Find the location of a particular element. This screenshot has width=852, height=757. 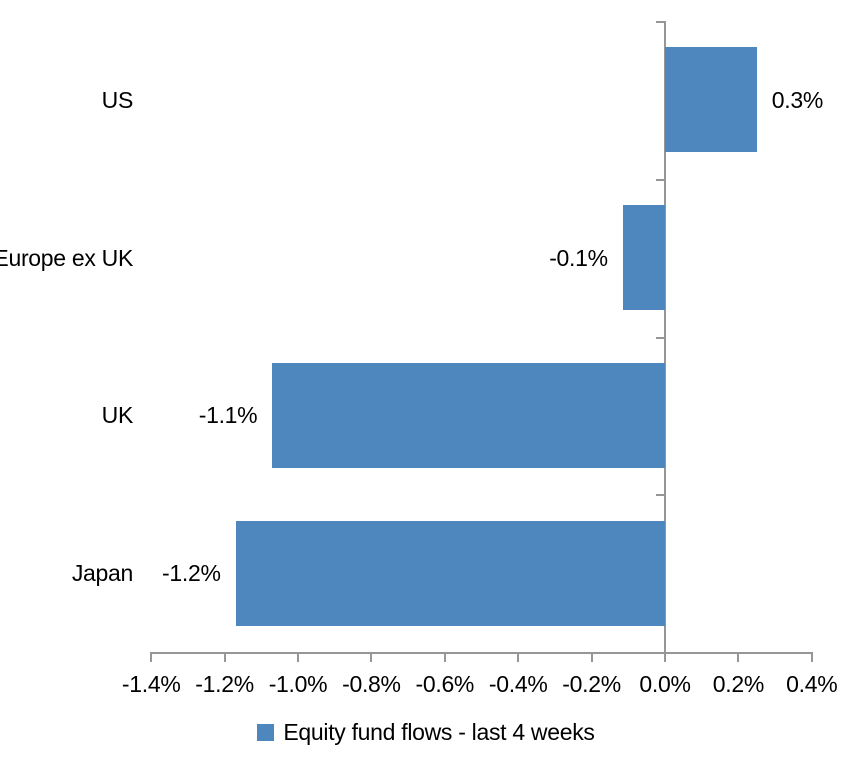

category-label: Japan is located at coordinates (102, 573).